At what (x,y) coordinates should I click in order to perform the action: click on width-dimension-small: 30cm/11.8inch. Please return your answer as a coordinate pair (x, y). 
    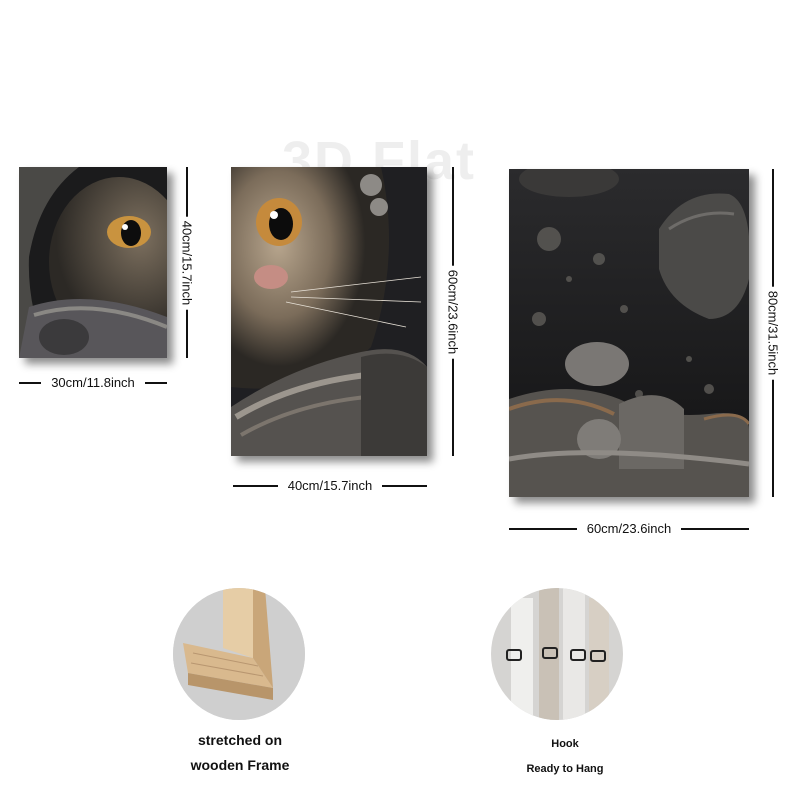
    Looking at the image, I should click on (93, 382).